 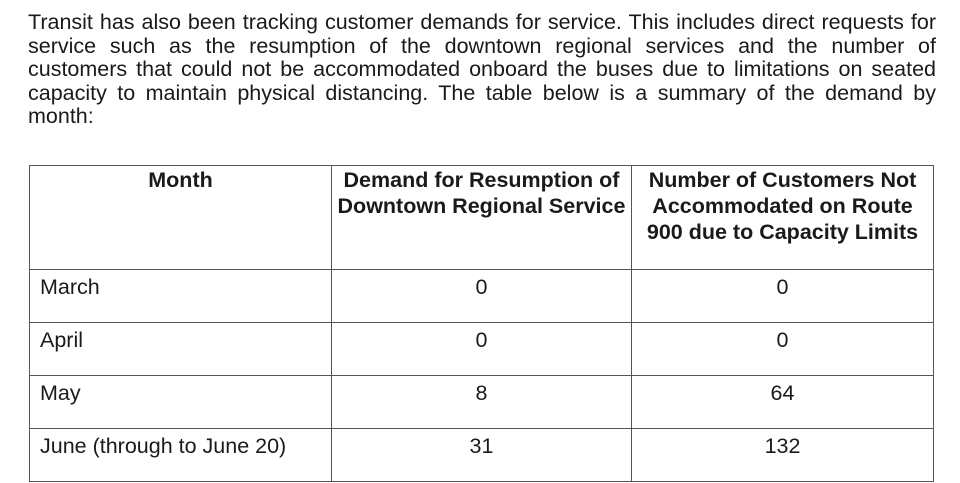 I want to click on cell-month: June (through to June 20), so click(x=180, y=455).